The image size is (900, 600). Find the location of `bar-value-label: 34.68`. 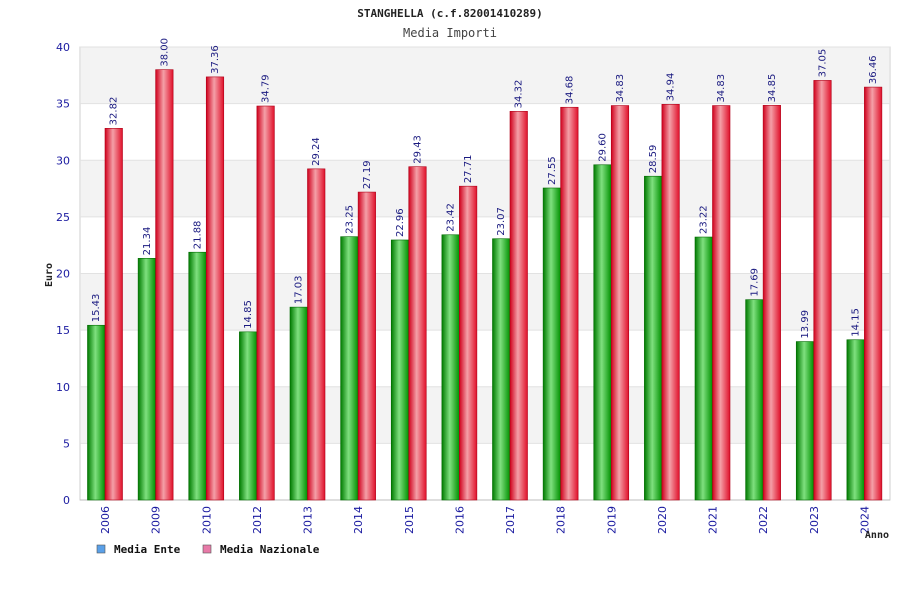

bar-value-label: 34.68 is located at coordinates (569, 90).